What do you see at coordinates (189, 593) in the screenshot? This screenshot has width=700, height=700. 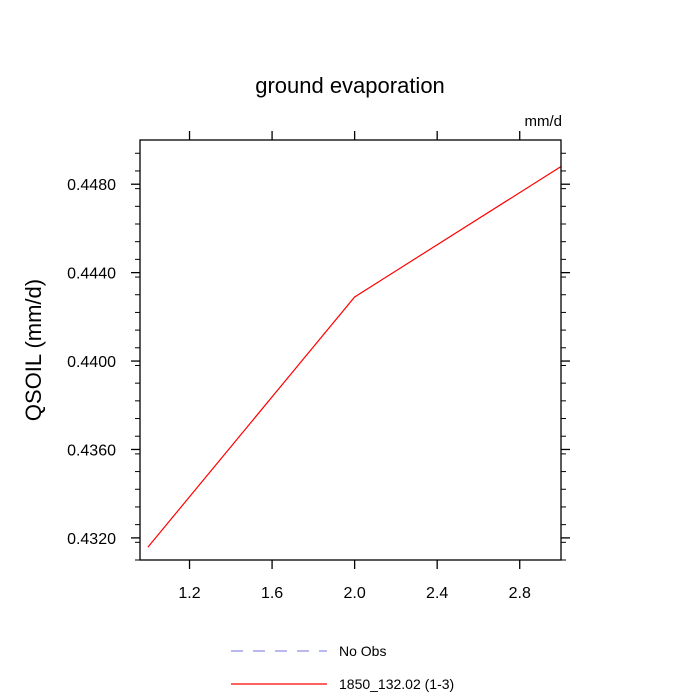 I see `x-tick-label: 1.2` at bounding box center [189, 593].